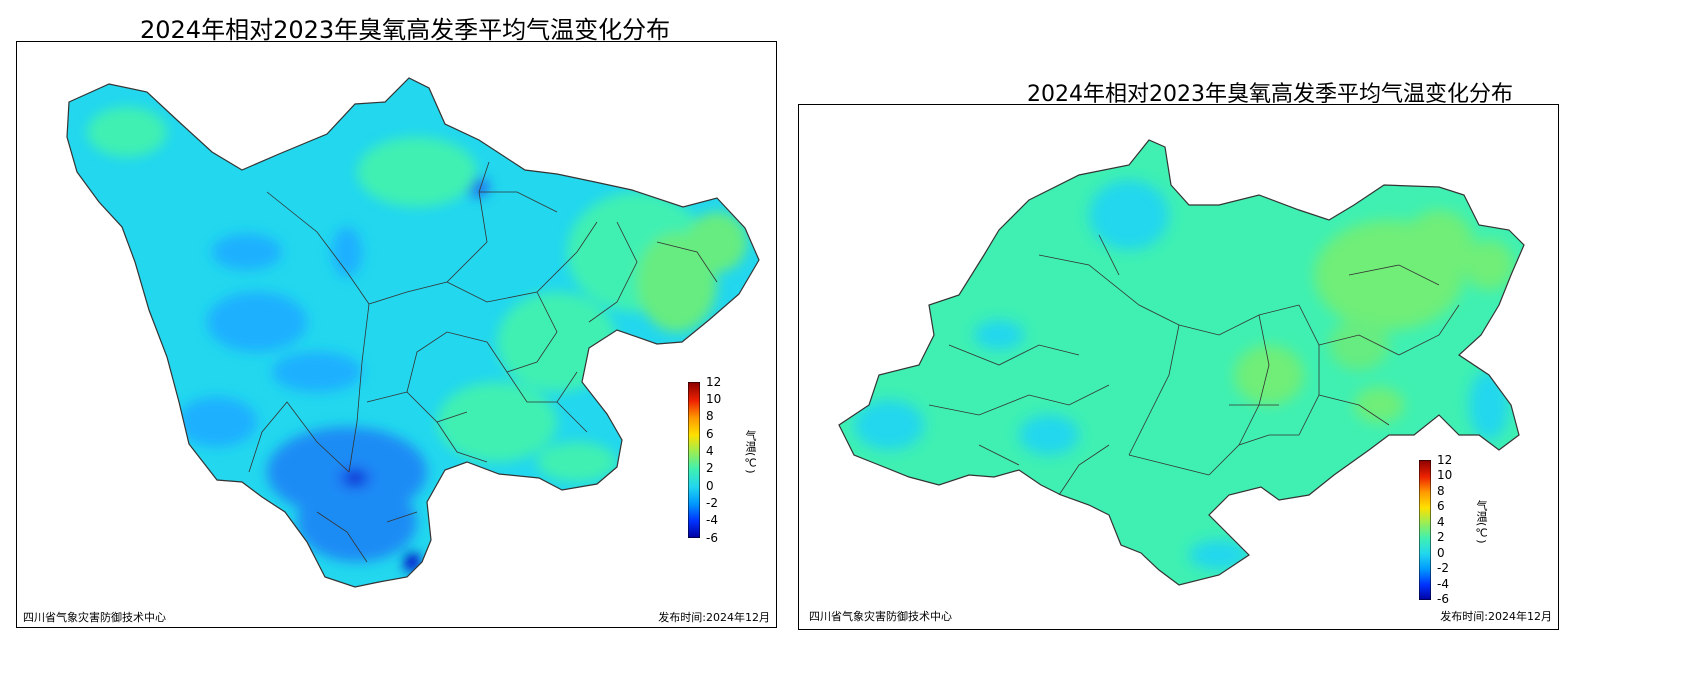 The width and height of the screenshot is (1700, 697). What do you see at coordinates (728, 460) in the screenshot?
I see `colorbar-left: 12 10 8 6 4 2 0 -2 -4 -6 气温(℃)` at bounding box center [728, 460].